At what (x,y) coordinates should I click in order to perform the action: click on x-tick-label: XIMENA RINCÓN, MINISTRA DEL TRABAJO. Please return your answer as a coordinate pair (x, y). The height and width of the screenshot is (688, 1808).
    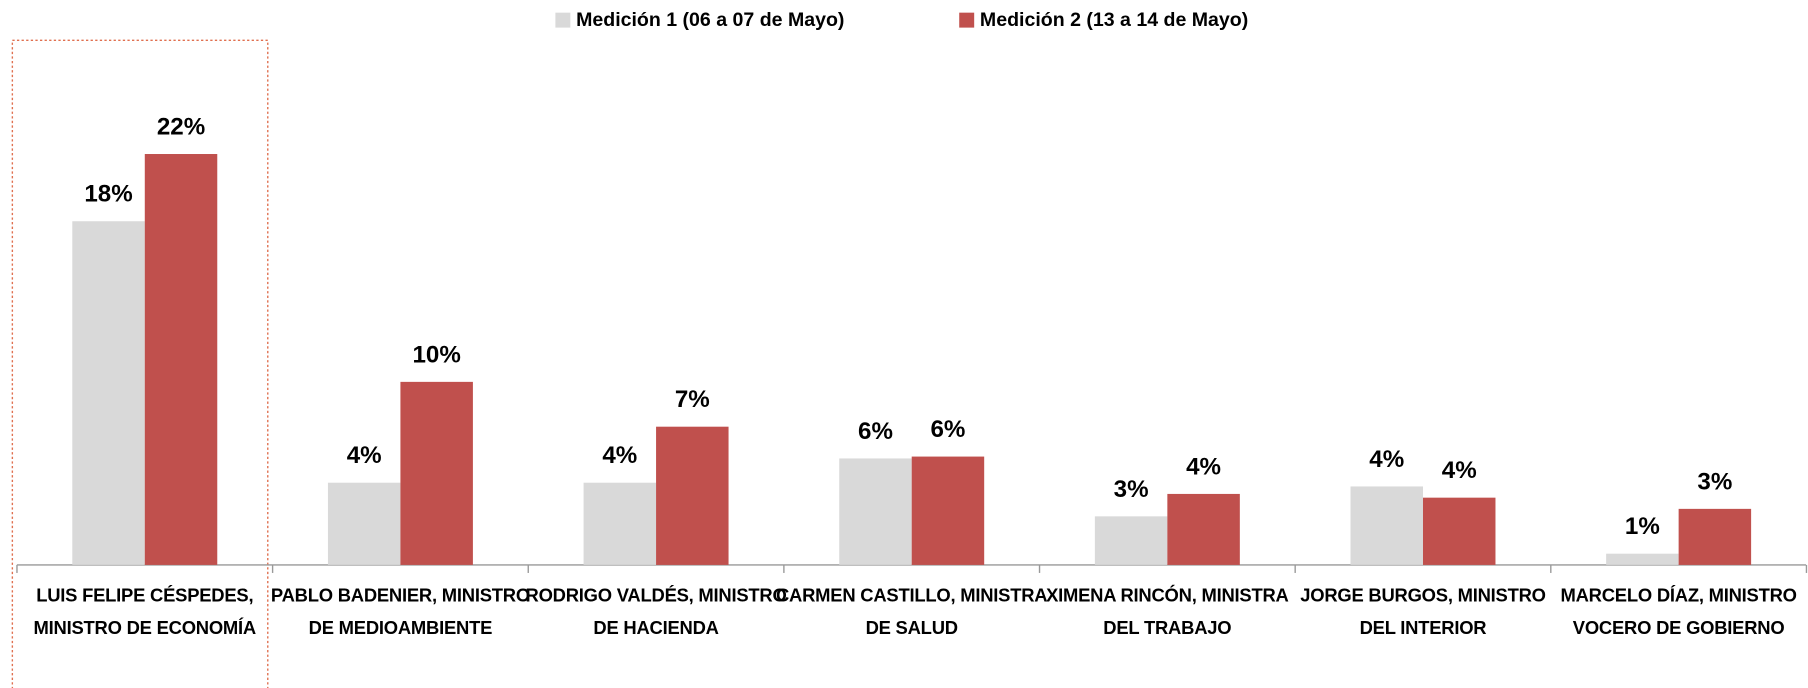
    Looking at the image, I should click on (1167, 612).